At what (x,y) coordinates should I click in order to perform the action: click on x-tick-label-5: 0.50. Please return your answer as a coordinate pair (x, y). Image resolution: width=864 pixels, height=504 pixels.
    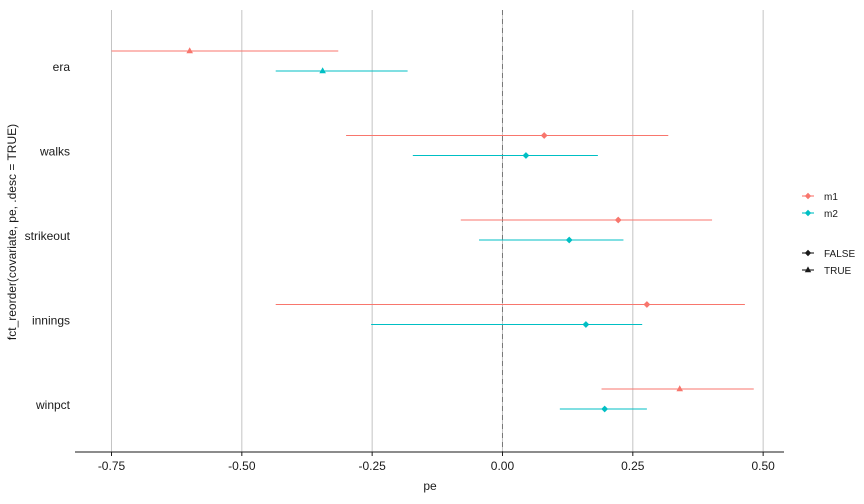
    Looking at the image, I should click on (763, 466).